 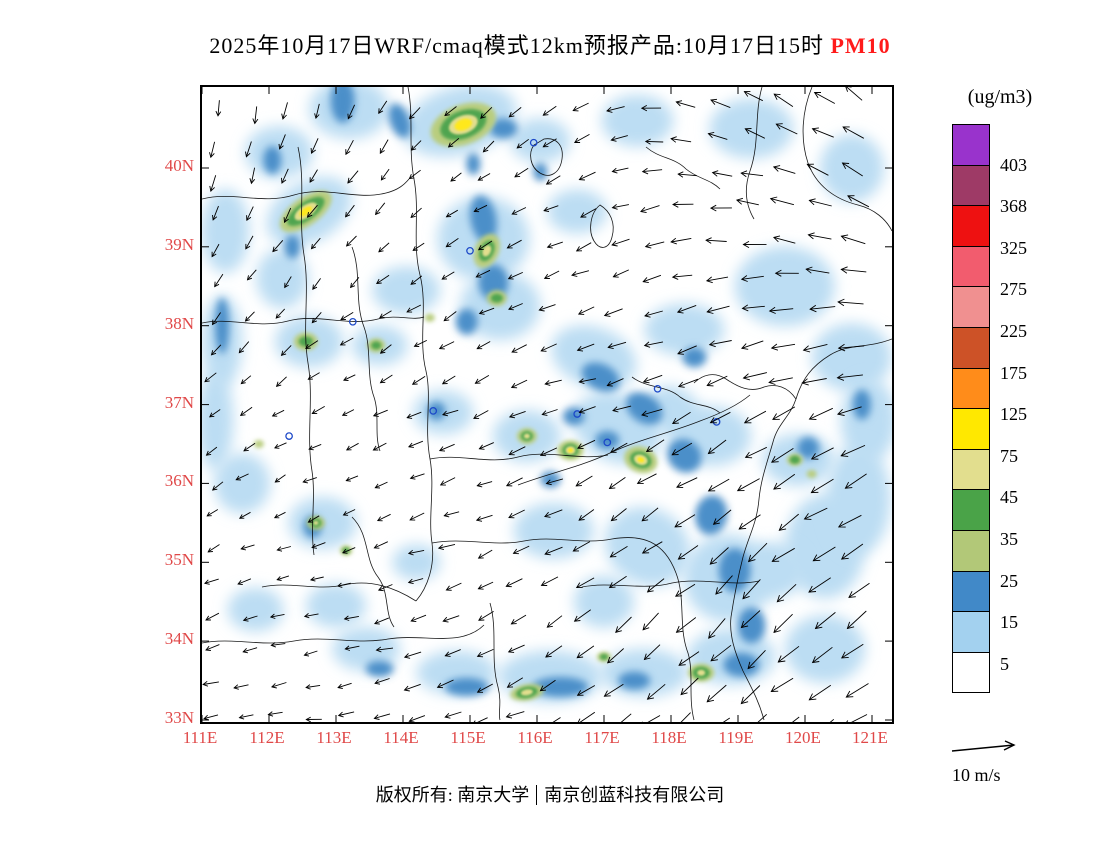 I want to click on legend-value-label: 125, so click(x=1013, y=414).